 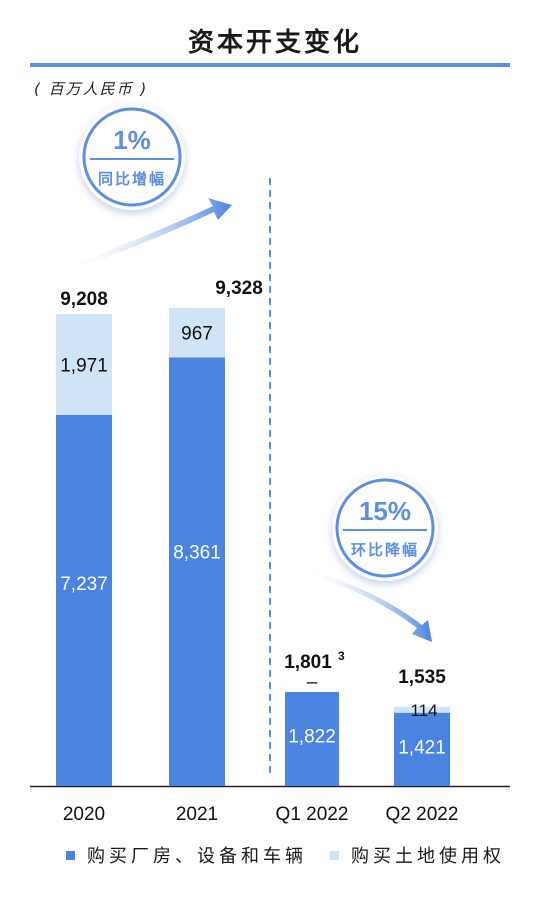 I want to click on decline-arrow, so click(x=366, y=605).